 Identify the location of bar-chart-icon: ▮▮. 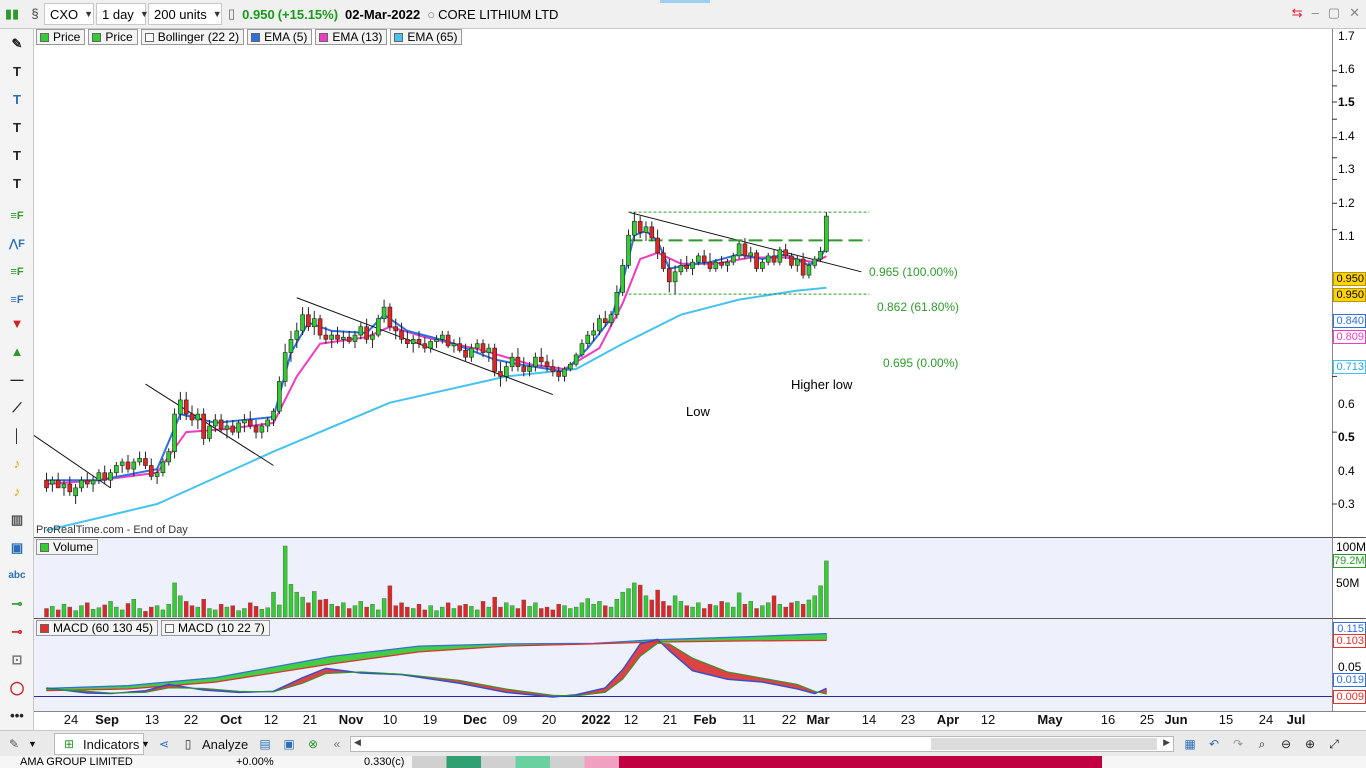
(12, 13).